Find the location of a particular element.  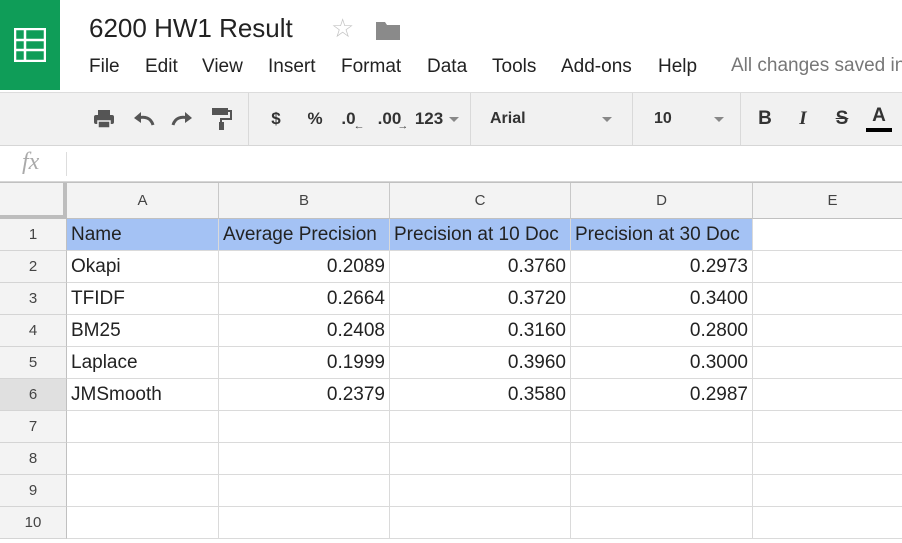

cell-e9 is located at coordinates (827, 491).